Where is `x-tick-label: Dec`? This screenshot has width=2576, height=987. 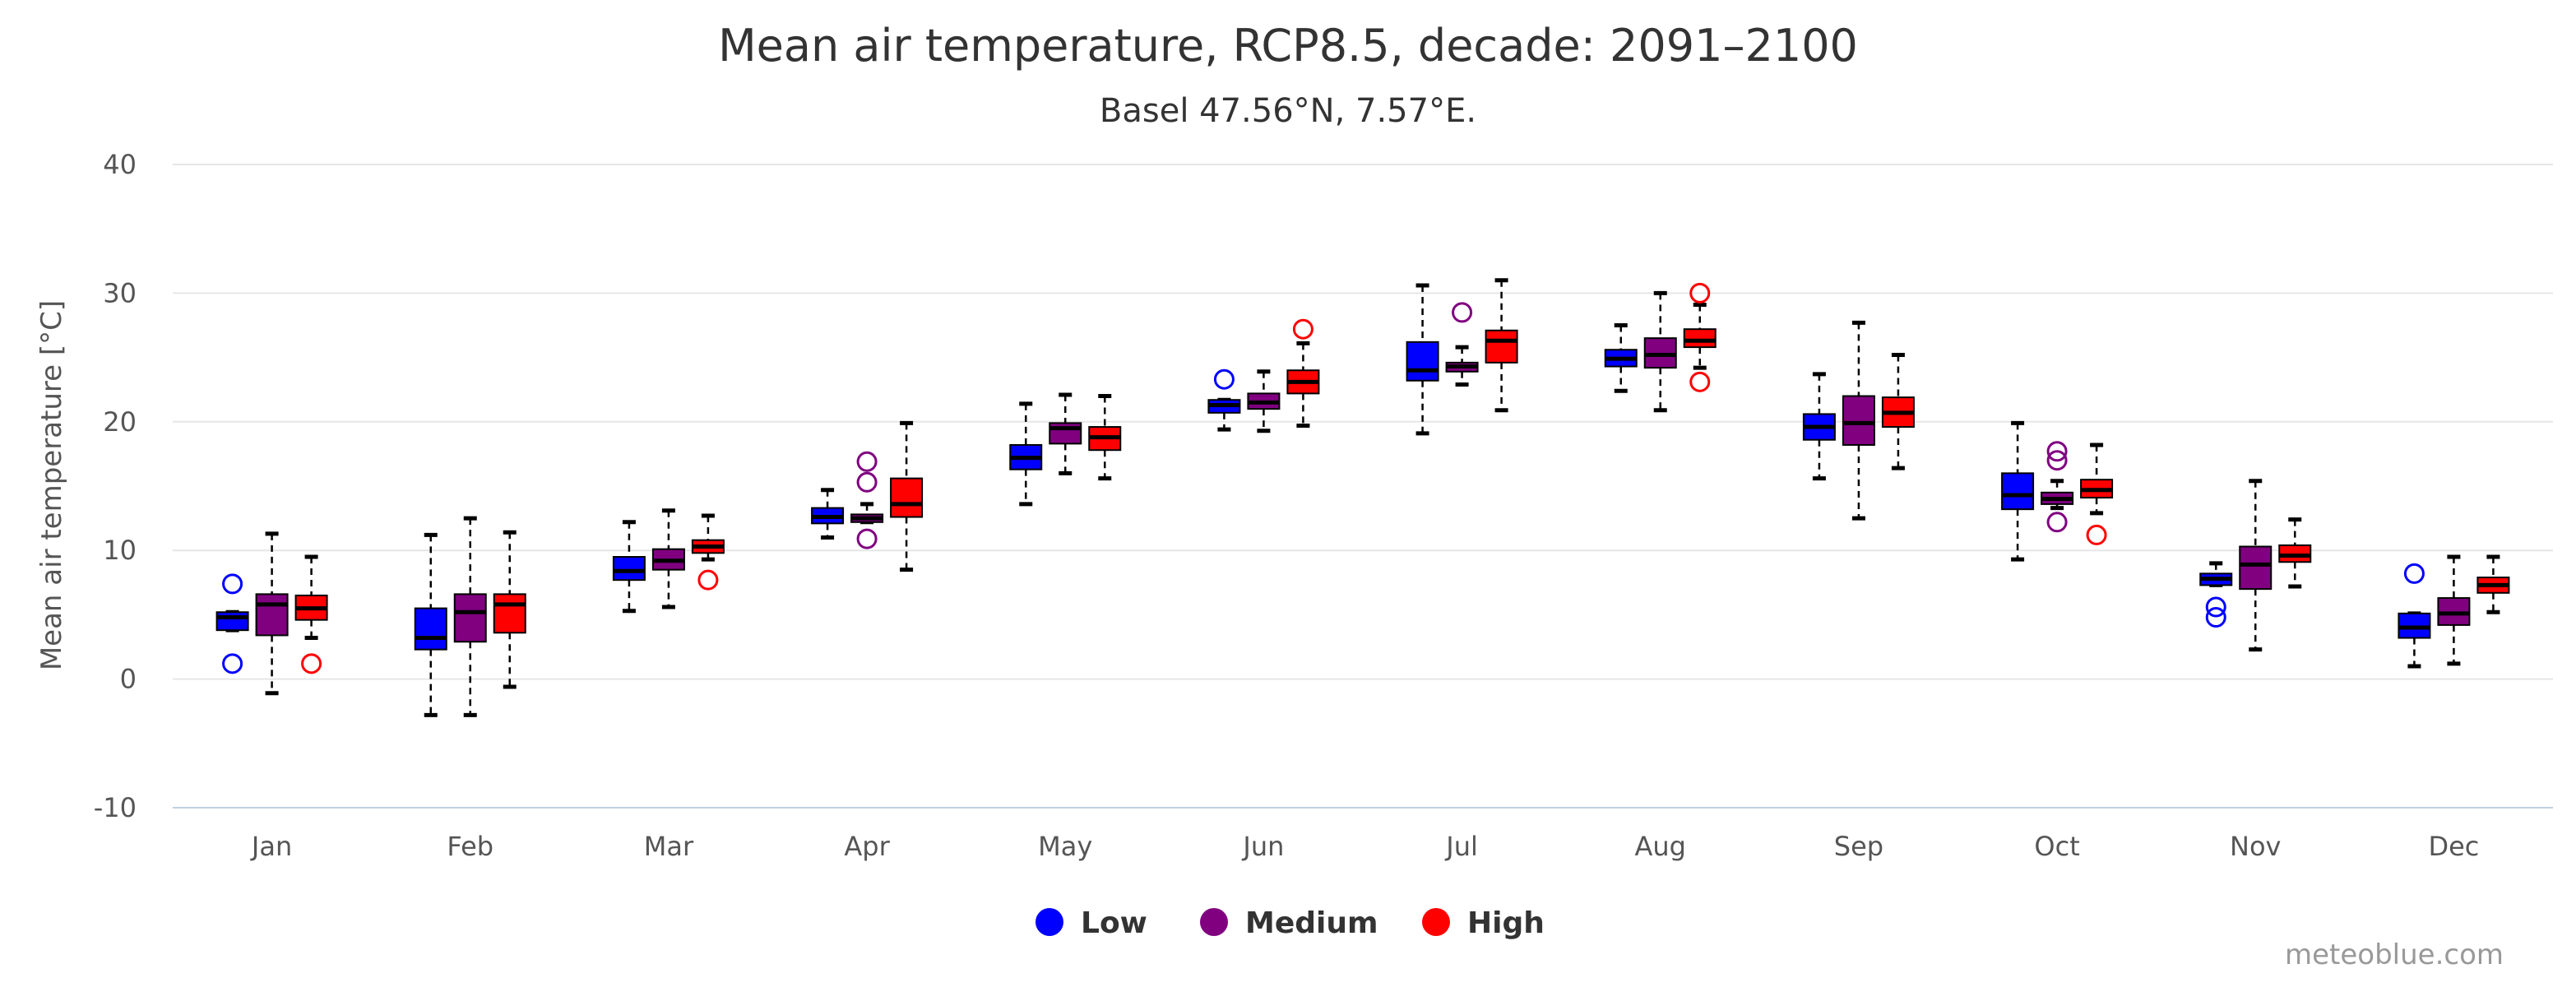 x-tick-label: Dec is located at coordinates (2454, 846).